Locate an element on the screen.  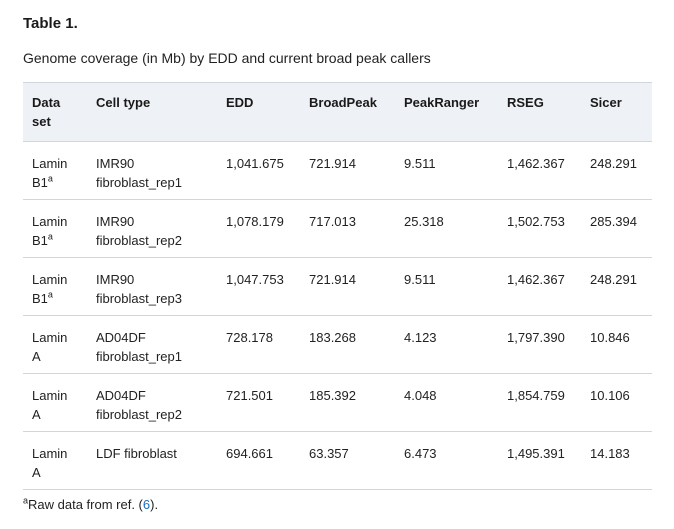
cell-cell-type: IMR90 fibroblast_rep1 is located at coordinates (152, 170).